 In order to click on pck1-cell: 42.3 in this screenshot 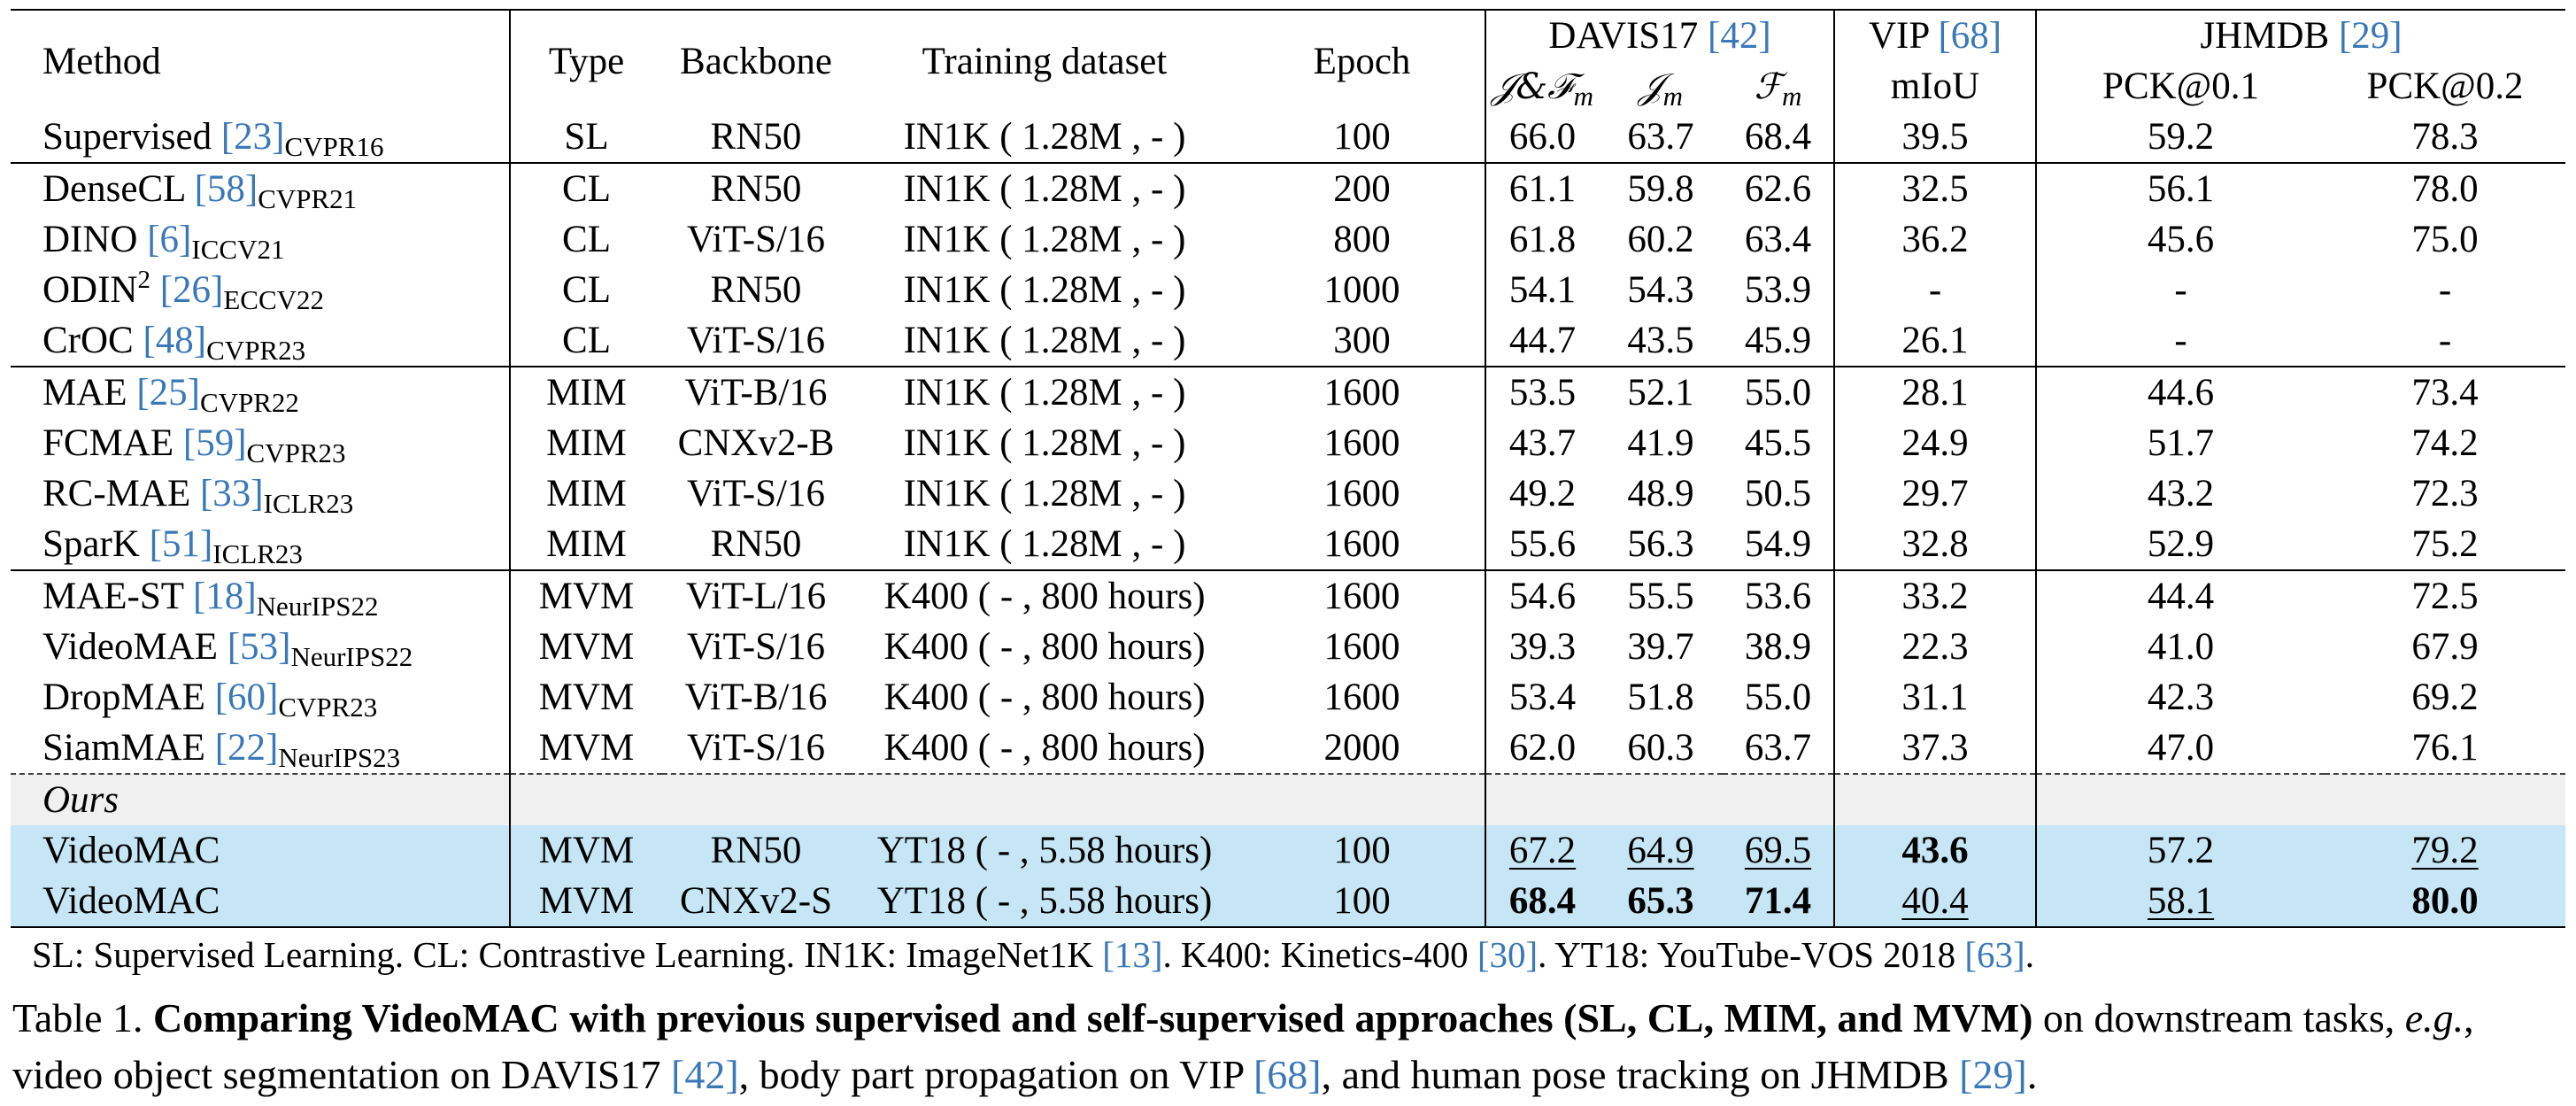, I will do `click(2181, 697)`.